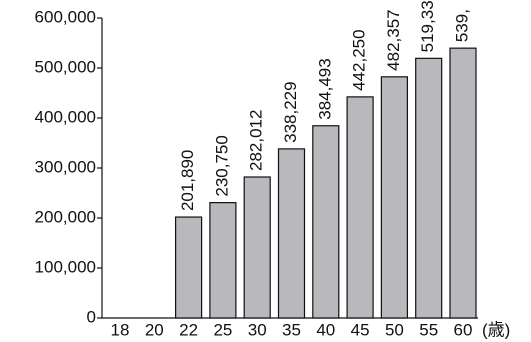 The height and width of the screenshot is (342, 531). Describe the element at coordinates (291, 329) in the screenshot. I see `x-tick-label: 35` at that location.